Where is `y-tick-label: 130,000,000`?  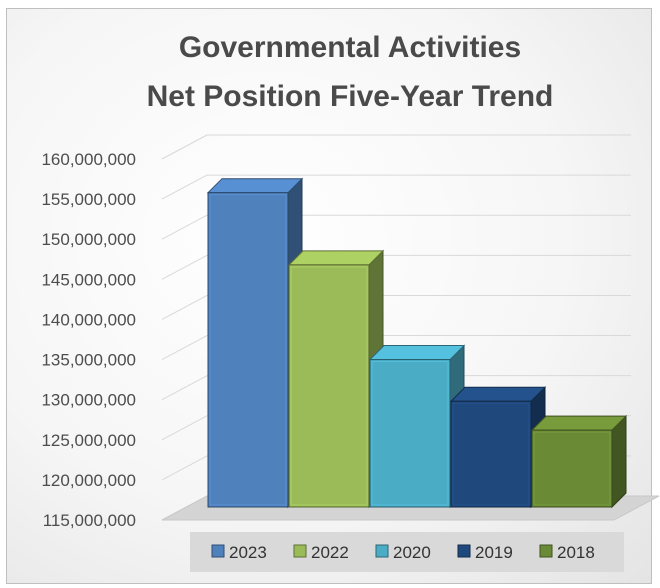 y-tick-label: 130,000,000 is located at coordinates (88, 400).